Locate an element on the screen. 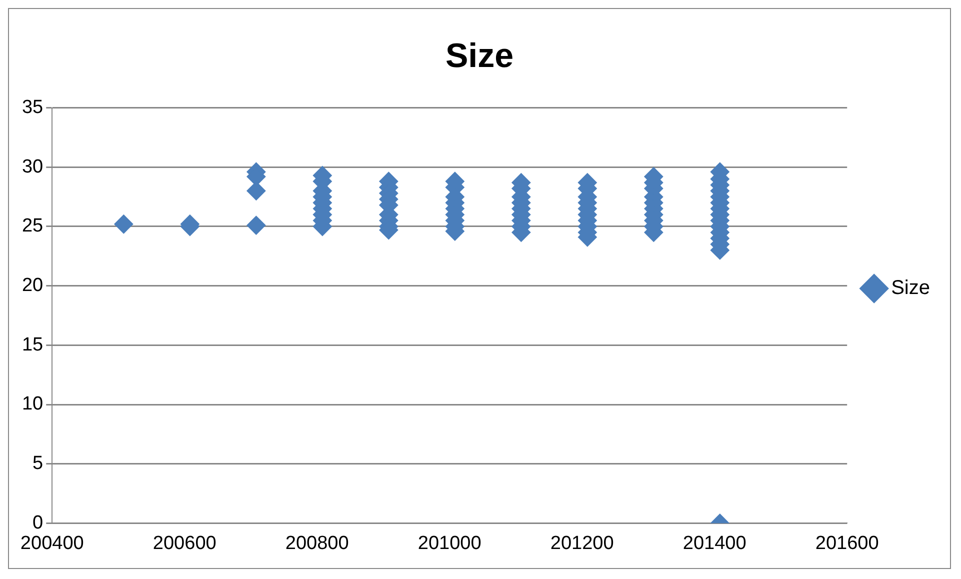 Image resolution: width=961 pixels, height=579 pixels. y-tick-label: 30 is located at coordinates (33, 167).